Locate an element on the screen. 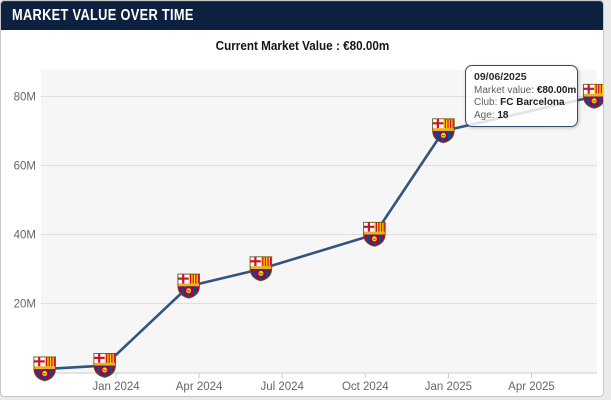  tooltip-age: 18 is located at coordinates (503, 115).